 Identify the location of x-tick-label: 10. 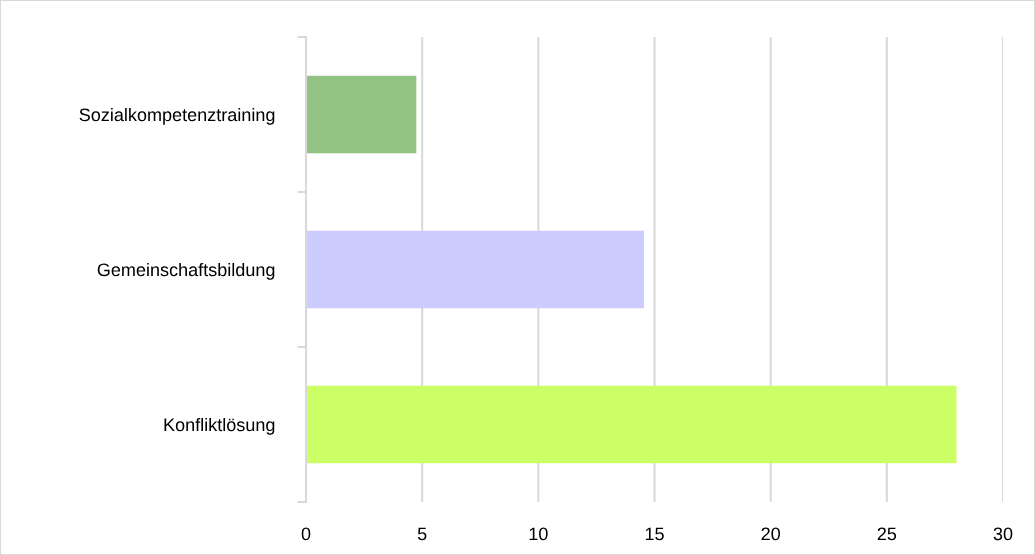
(538, 534).